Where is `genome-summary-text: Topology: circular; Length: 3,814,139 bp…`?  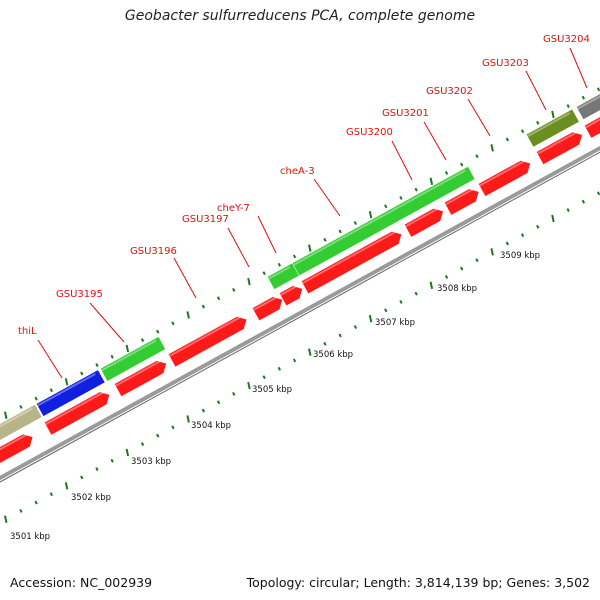 genome-summary-text: Topology: circular; Length: 3,814,139 bp… is located at coordinates (418, 582).